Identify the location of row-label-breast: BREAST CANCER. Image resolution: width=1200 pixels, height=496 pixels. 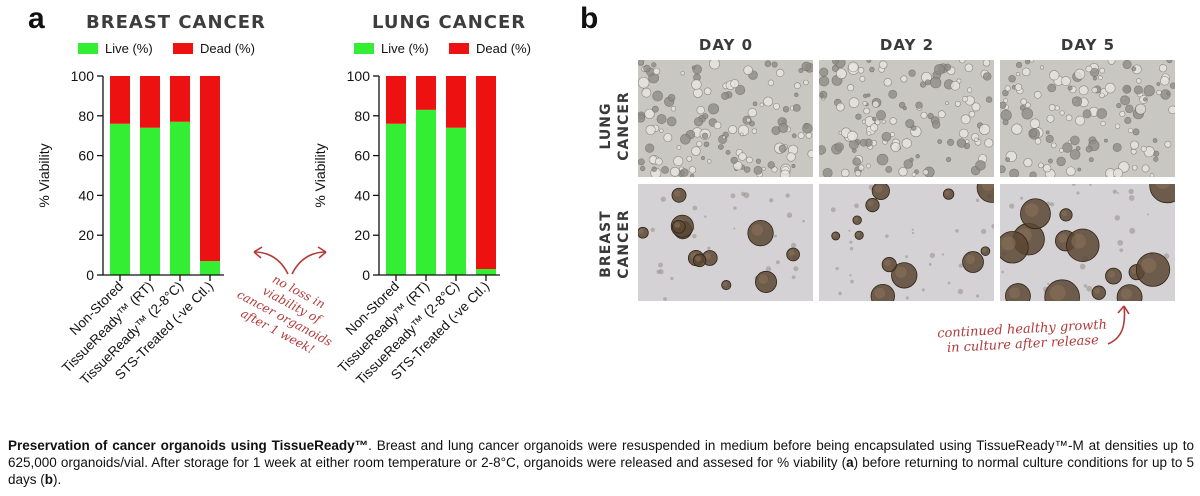
(615, 244).